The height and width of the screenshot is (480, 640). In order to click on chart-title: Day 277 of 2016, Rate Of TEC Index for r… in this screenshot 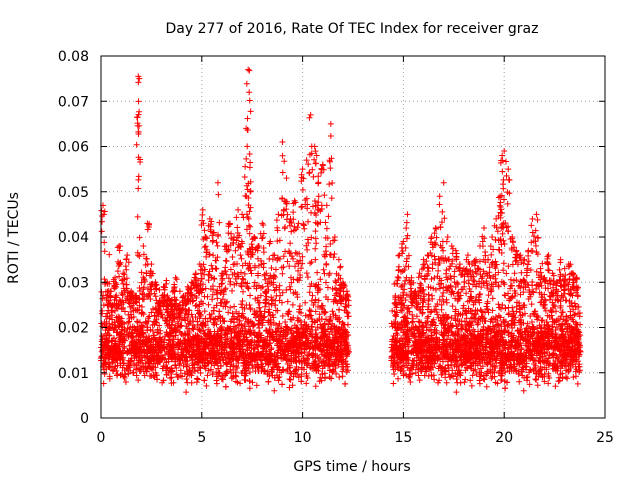, I will do `click(352, 29)`.